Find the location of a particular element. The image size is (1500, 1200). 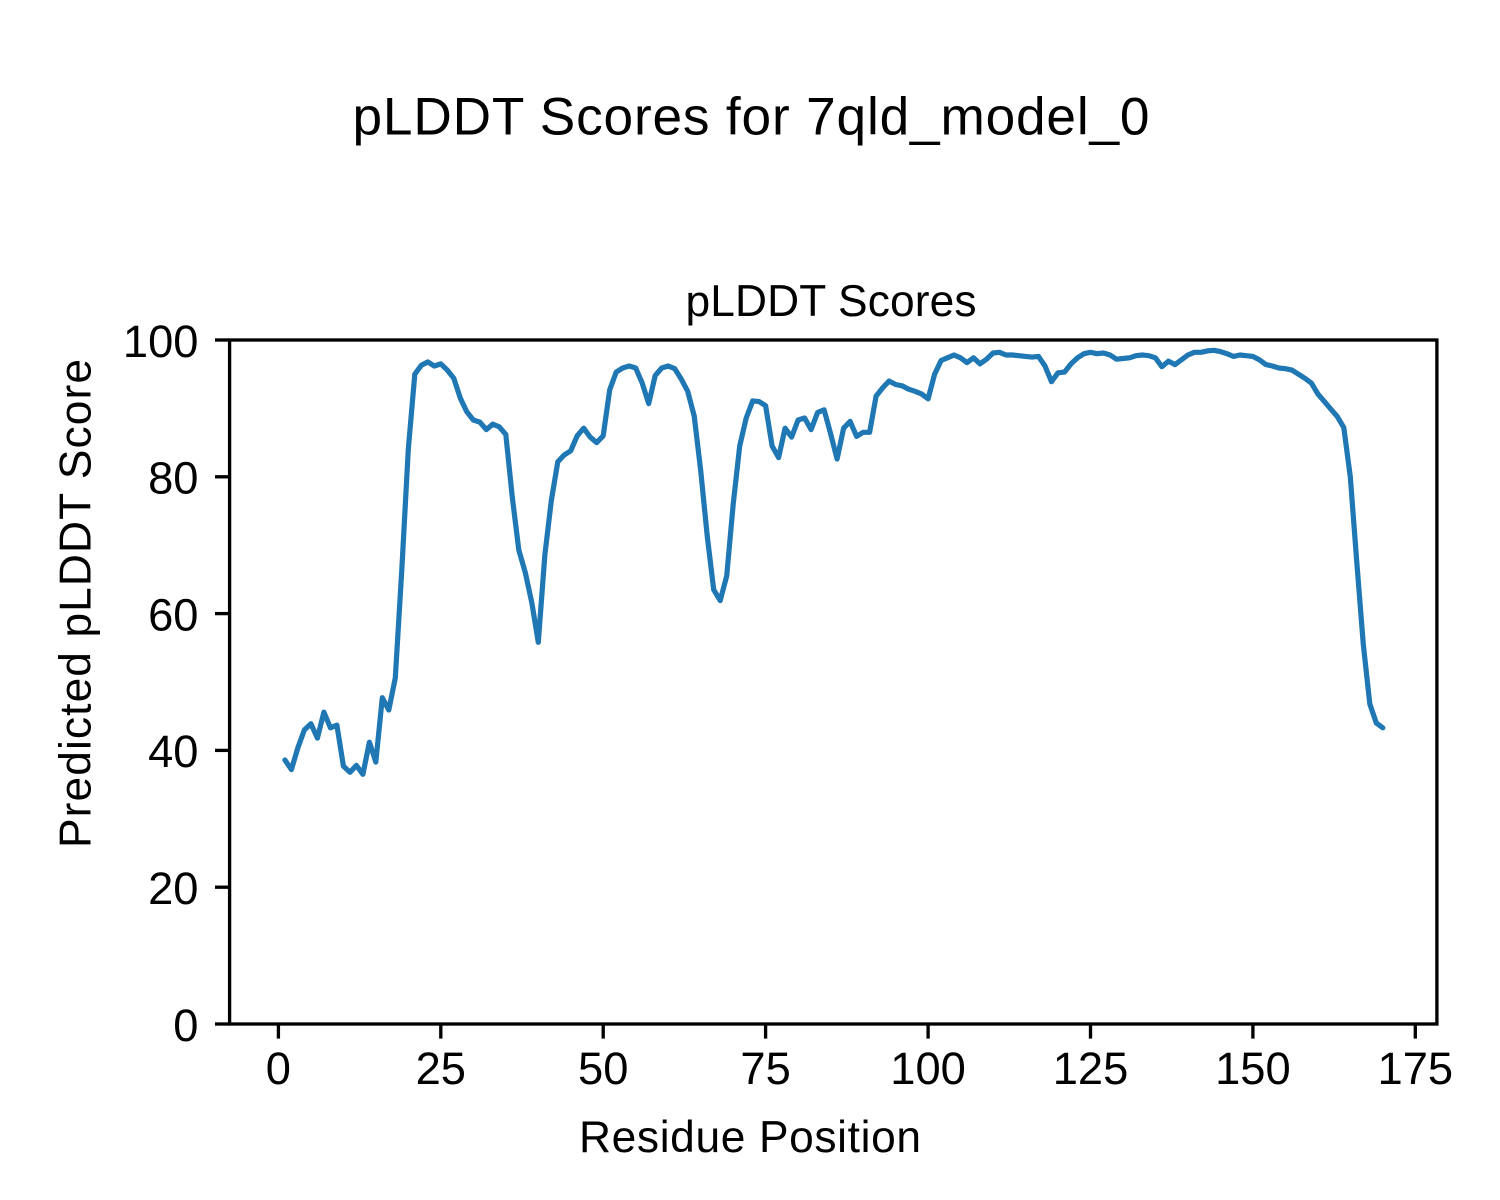

svg-text: 50 is located at coordinates (603, 1068).